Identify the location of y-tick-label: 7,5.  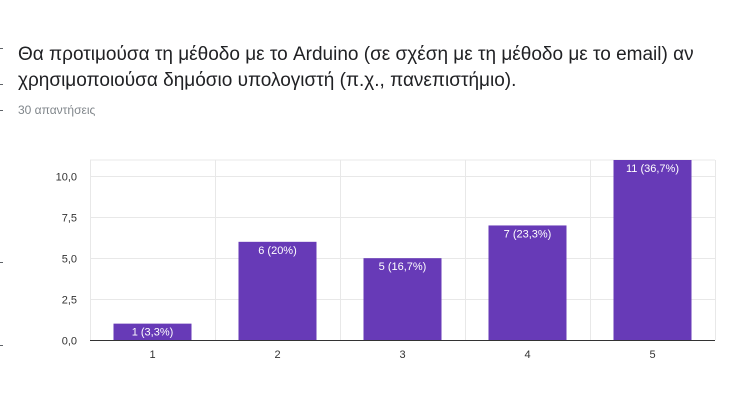
(69, 219).